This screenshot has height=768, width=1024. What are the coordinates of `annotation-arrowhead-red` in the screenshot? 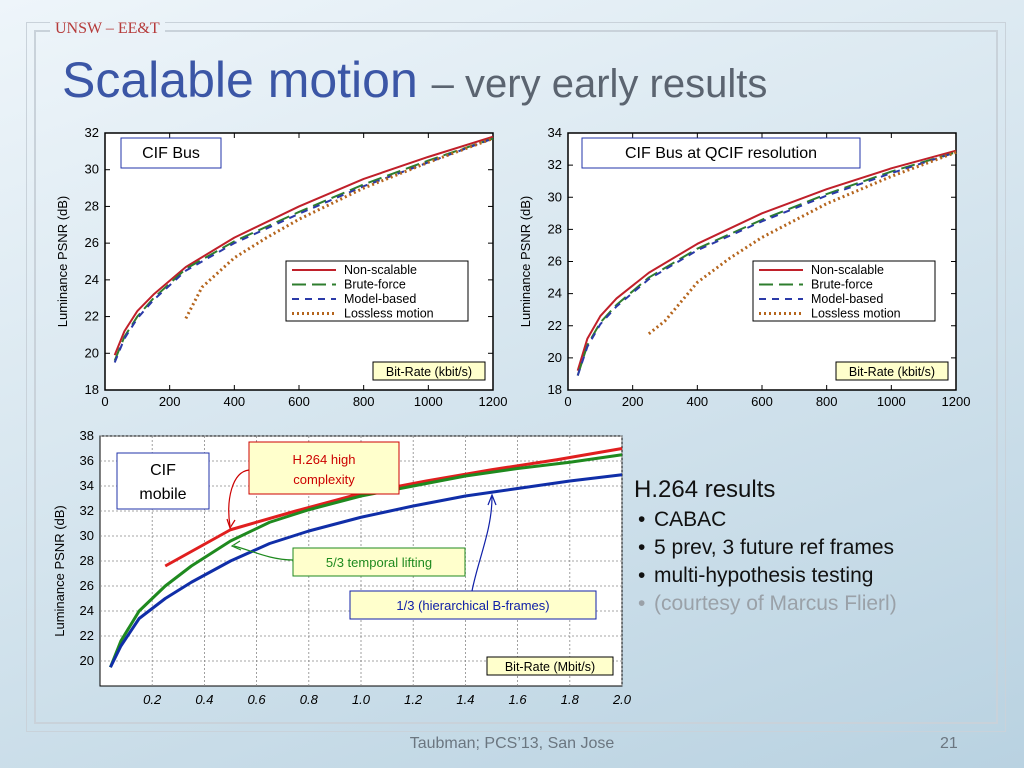 It's located at (231, 524).